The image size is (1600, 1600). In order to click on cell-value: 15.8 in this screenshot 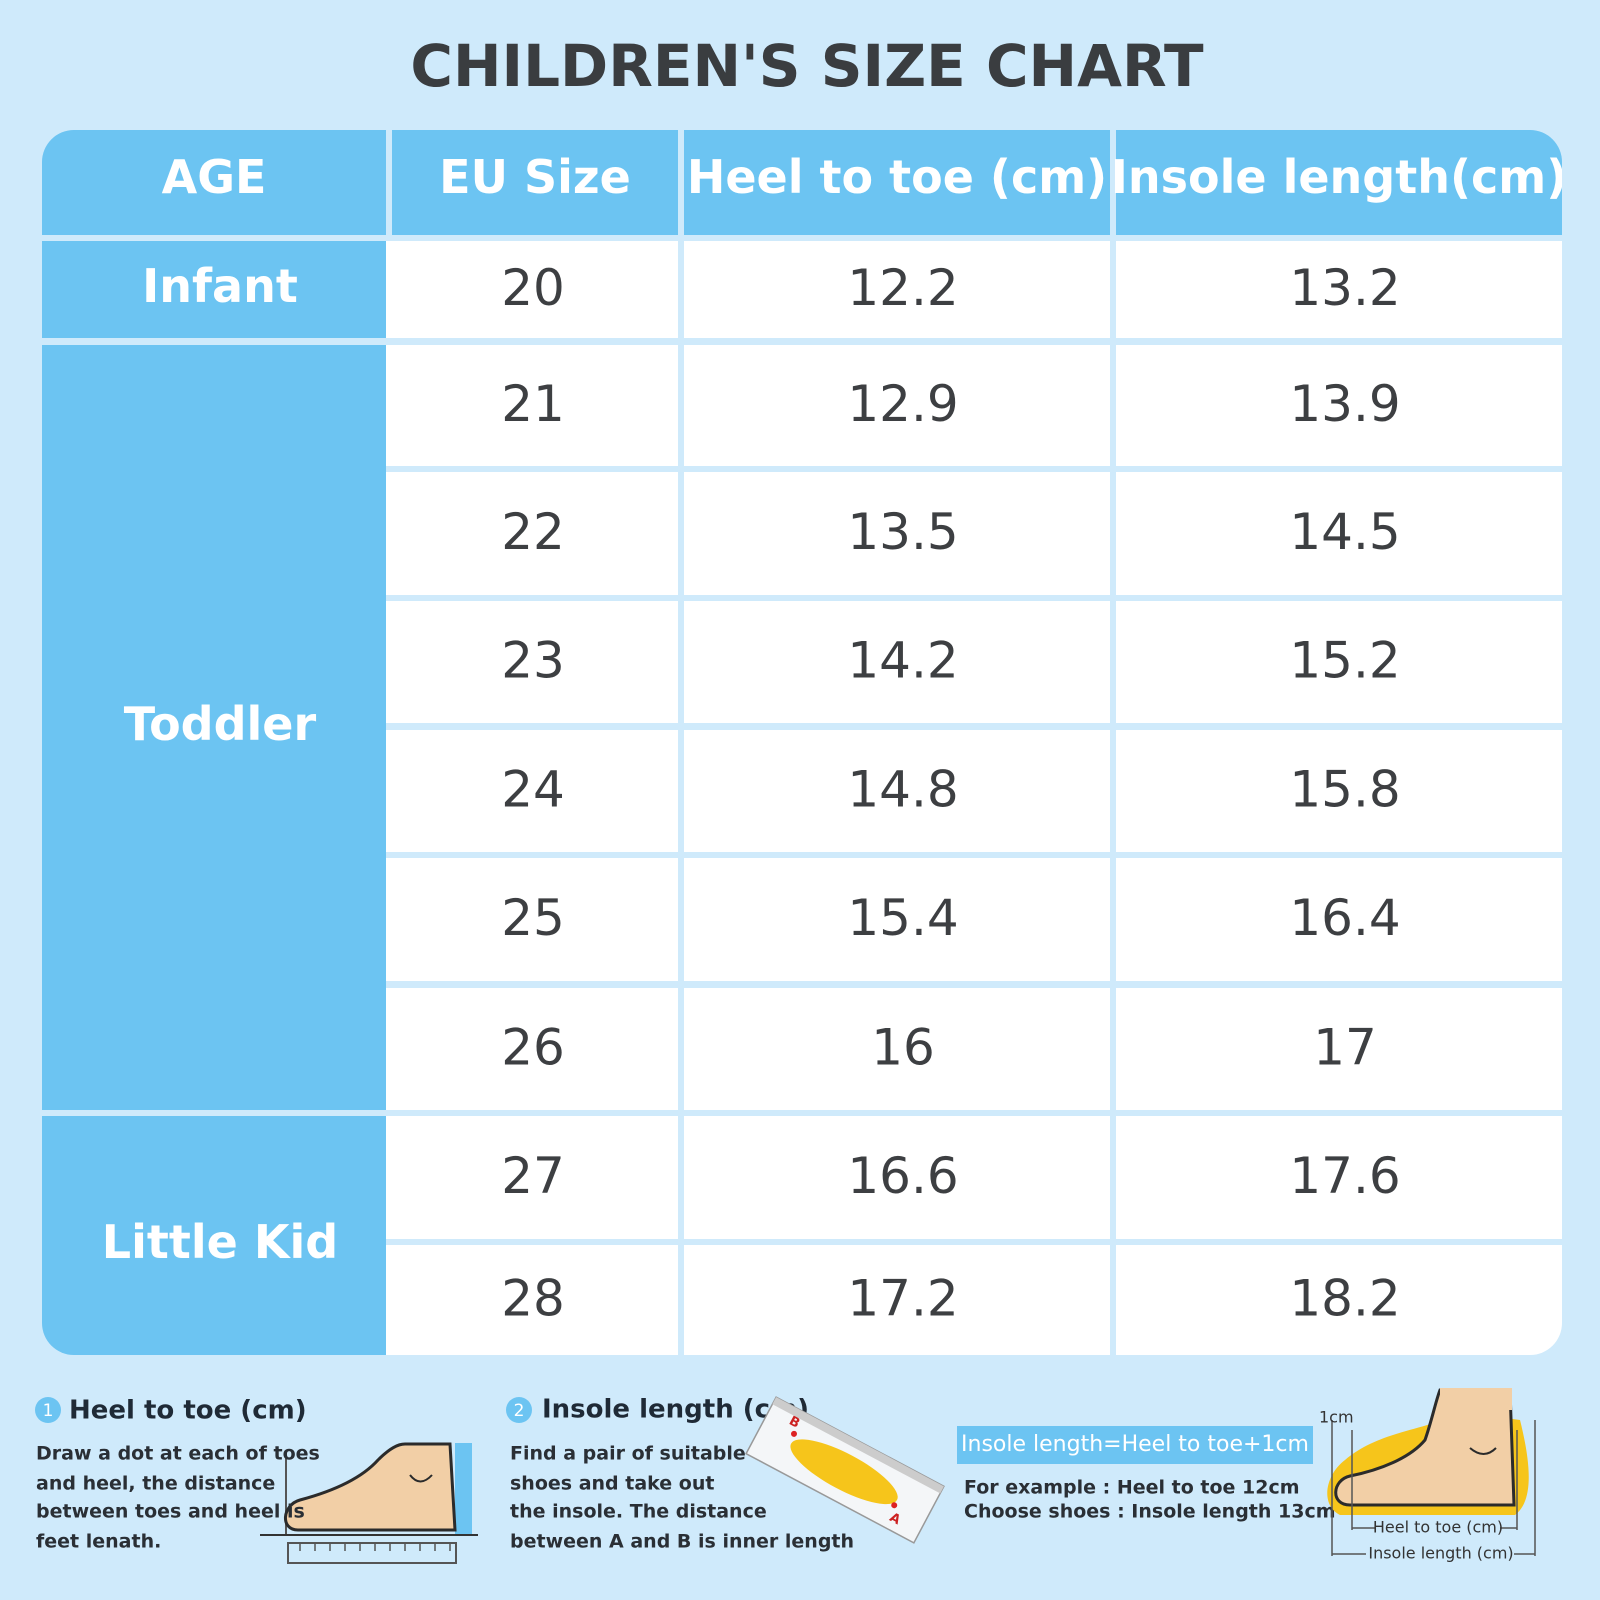, I will do `click(1344, 790)`.